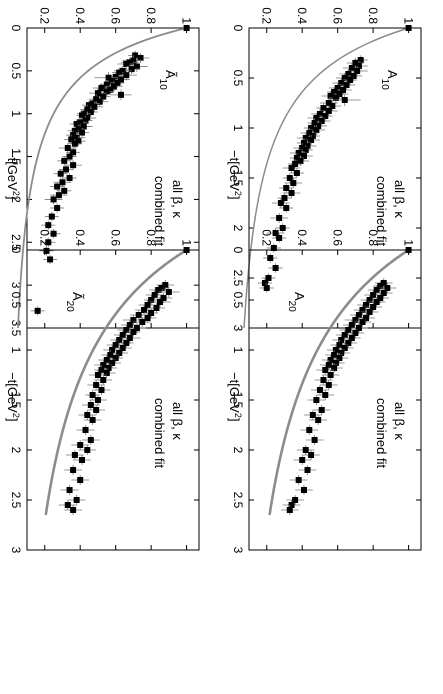  Describe the element at coordinates (116, 15) in the screenshot. I see `y-tick-label: 0.6` at that location.